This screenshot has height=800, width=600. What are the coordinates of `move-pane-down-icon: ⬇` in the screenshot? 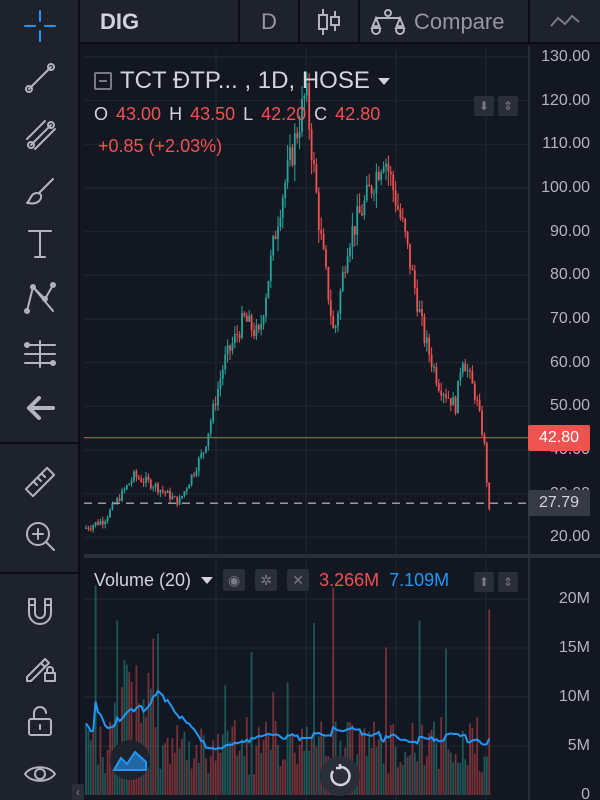 It's located at (484, 106).